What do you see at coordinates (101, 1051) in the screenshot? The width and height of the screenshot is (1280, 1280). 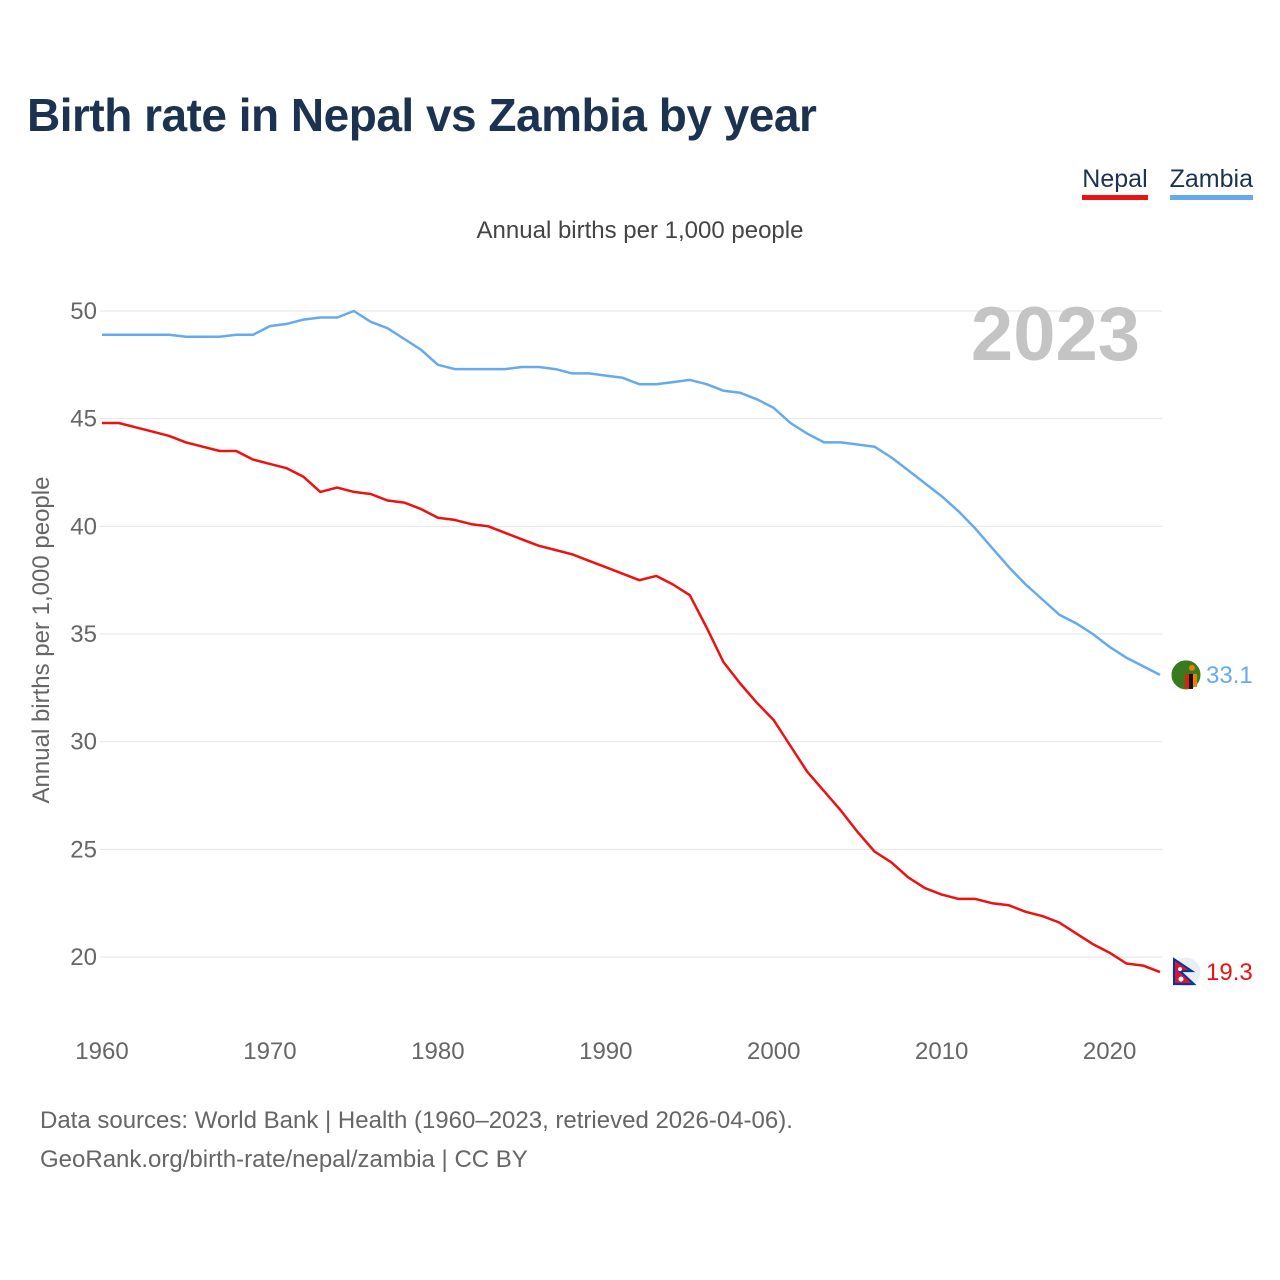 I see `x-tick-label-1960: 1960` at bounding box center [101, 1051].